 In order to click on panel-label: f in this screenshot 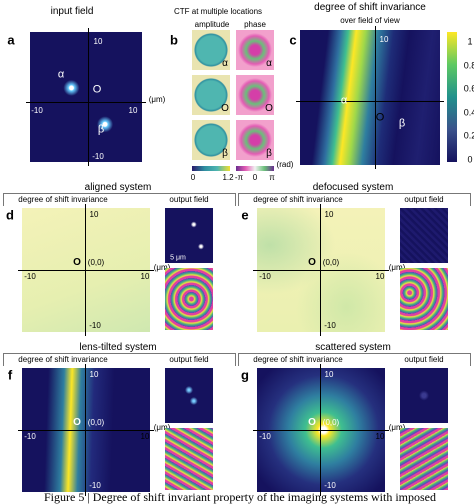, I will do `click(10, 375)`.